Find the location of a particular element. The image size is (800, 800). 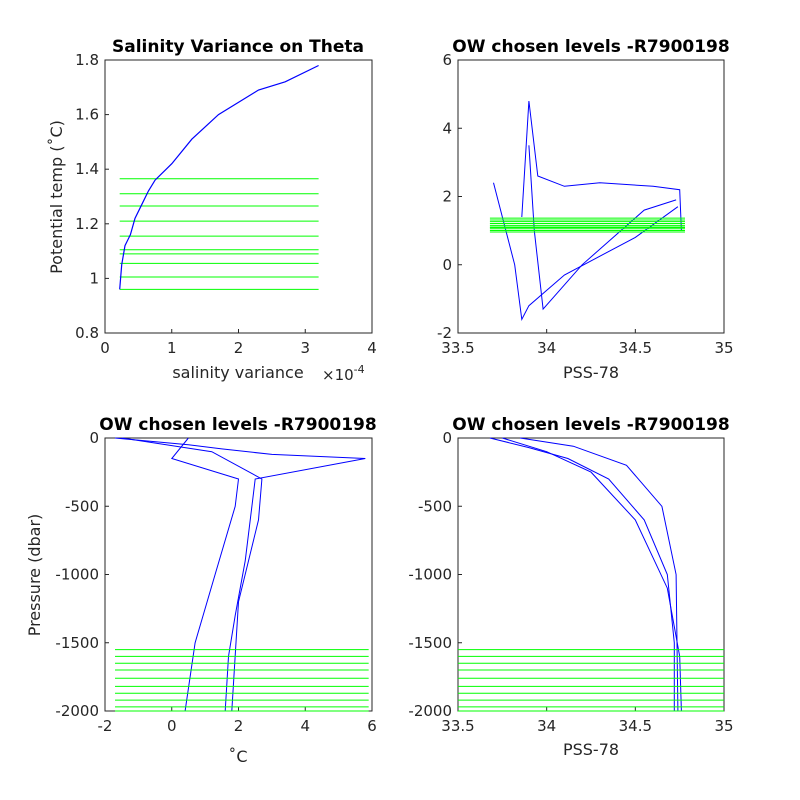

x-tick-label: 3 is located at coordinates (305, 348).